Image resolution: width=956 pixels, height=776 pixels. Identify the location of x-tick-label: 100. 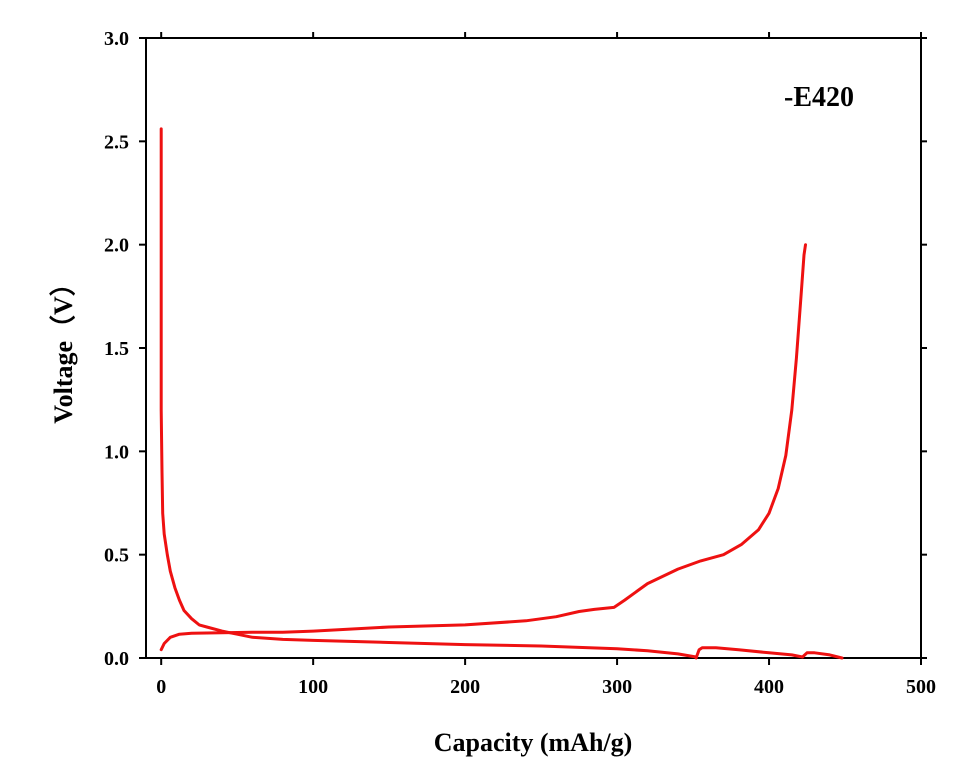
(313, 687).